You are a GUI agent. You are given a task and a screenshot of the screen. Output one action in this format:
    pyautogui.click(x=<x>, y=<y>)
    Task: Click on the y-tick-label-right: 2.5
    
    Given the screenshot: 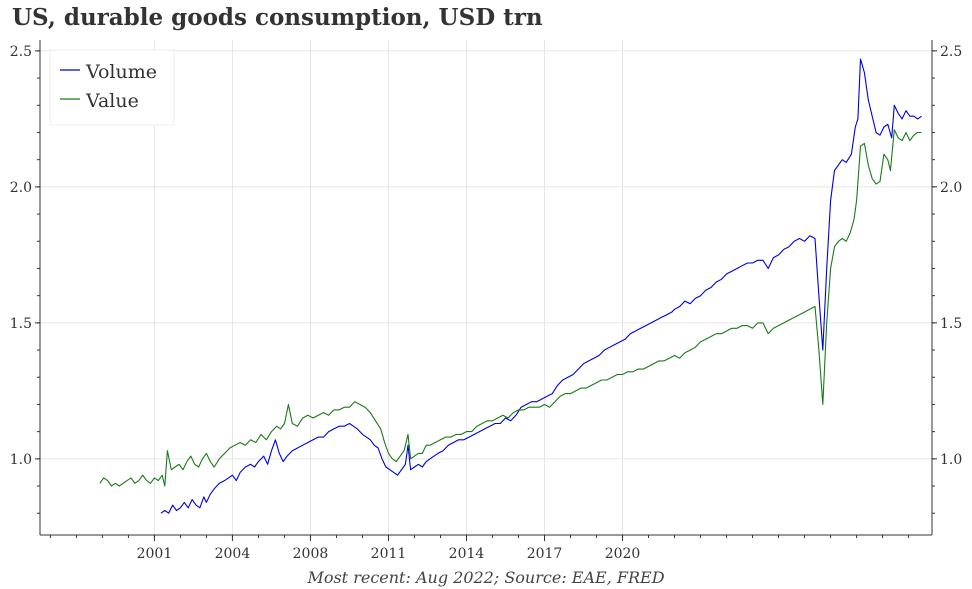 What is the action you would take?
    pyautogui.click(x=951, y=52)
    